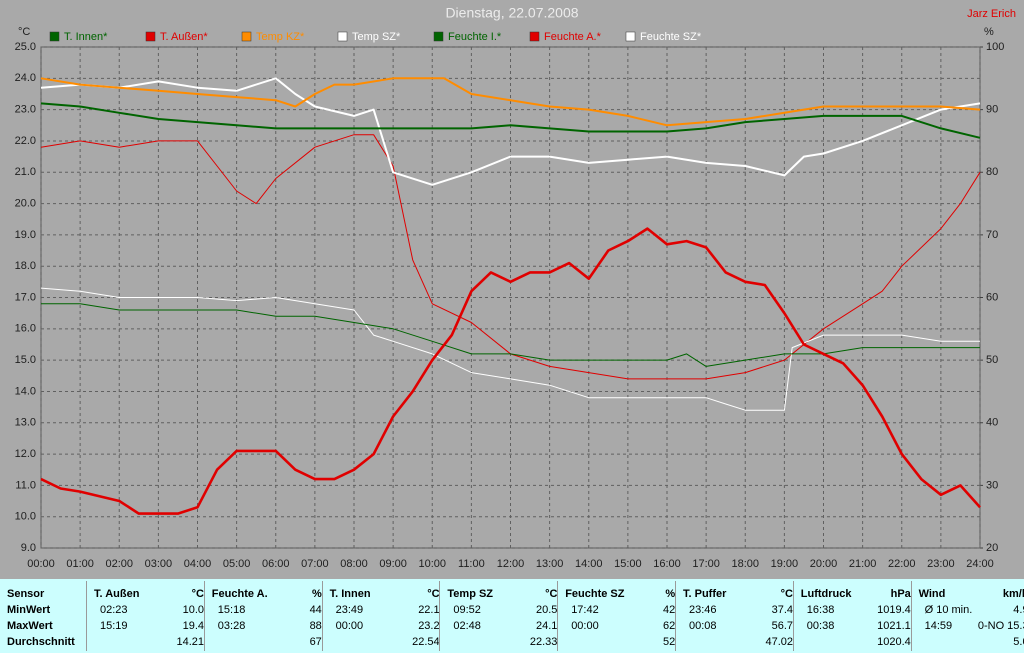 The height and width of the screenshot is (653, 1024). I want to click on legend-label: Feuchte SZ*, so click(671, 37).